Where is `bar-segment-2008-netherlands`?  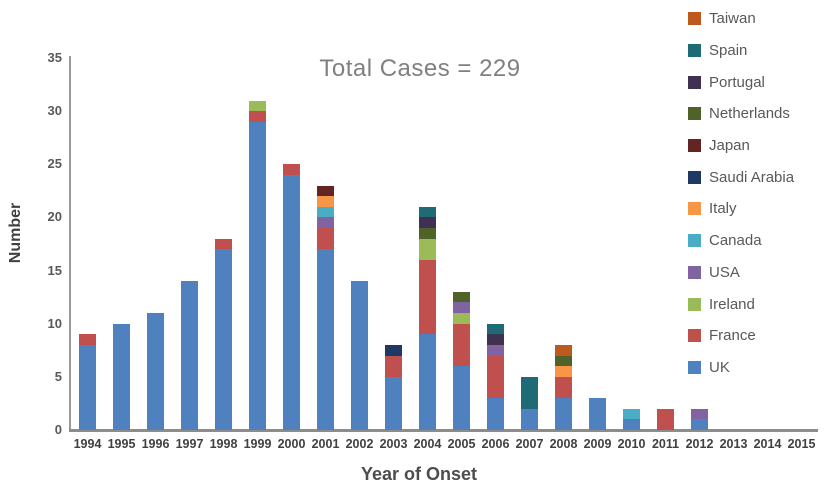
bar-segment-2008-netherlands is located at coordinates (563, 361).